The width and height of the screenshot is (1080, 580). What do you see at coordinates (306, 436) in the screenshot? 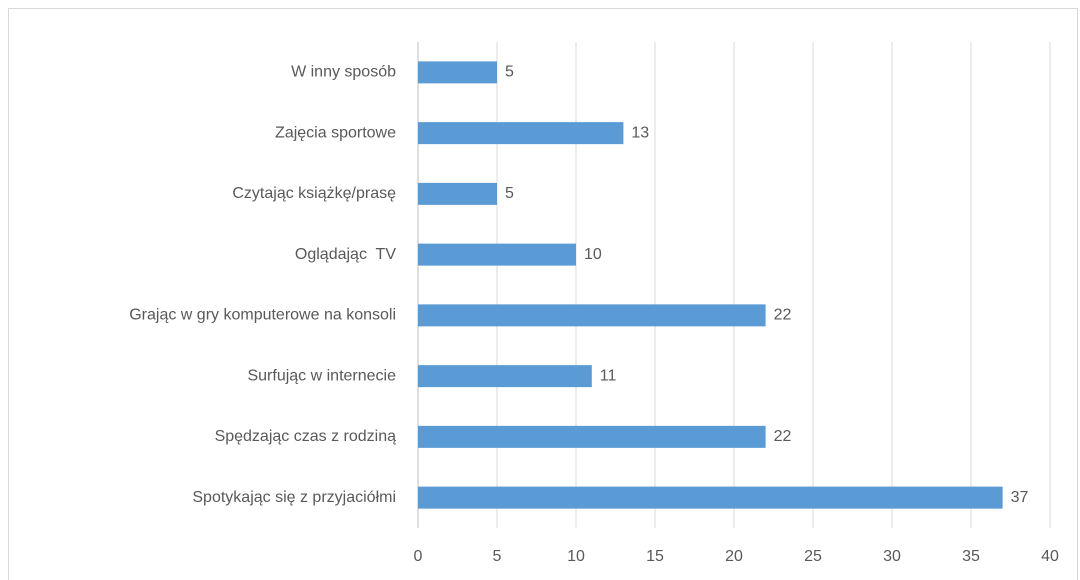
I see `y-tick-label: Spędzając czas z rodziną` at bounding box center [306, 436].